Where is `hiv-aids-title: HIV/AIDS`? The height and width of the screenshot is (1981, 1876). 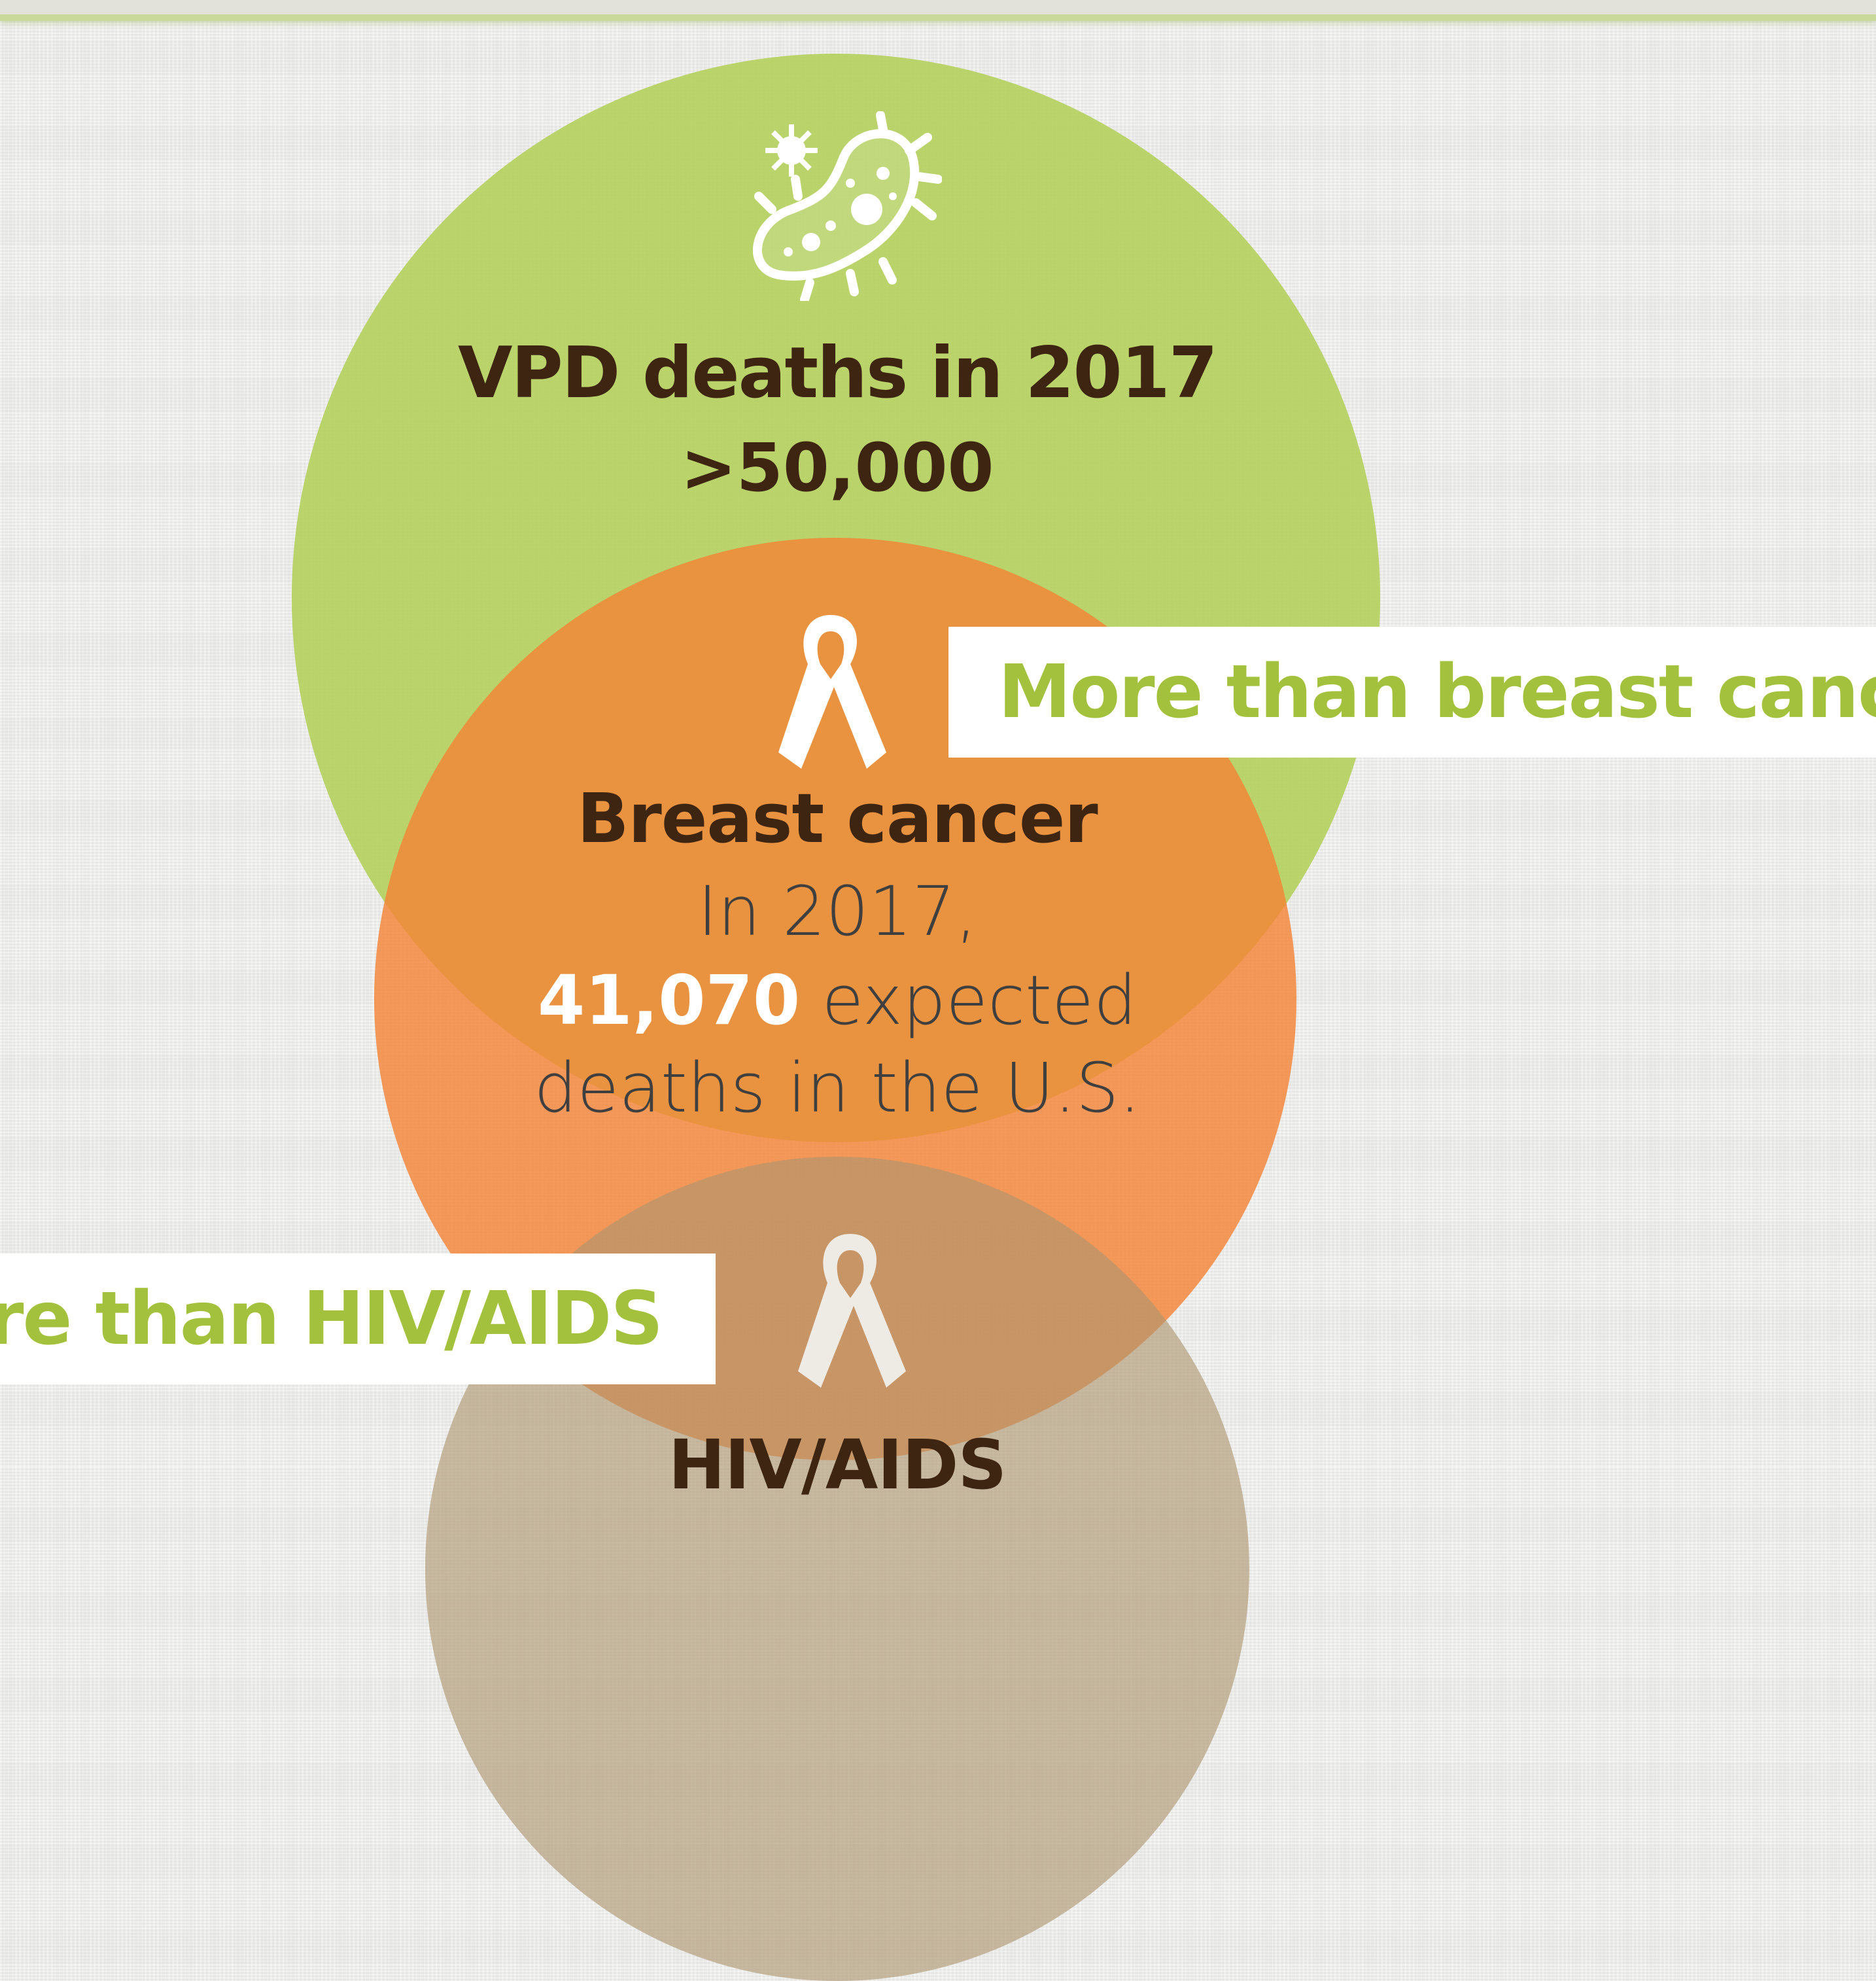 hiv-aids-title: HIV/AIDS is located at coordinates (837, 1465).